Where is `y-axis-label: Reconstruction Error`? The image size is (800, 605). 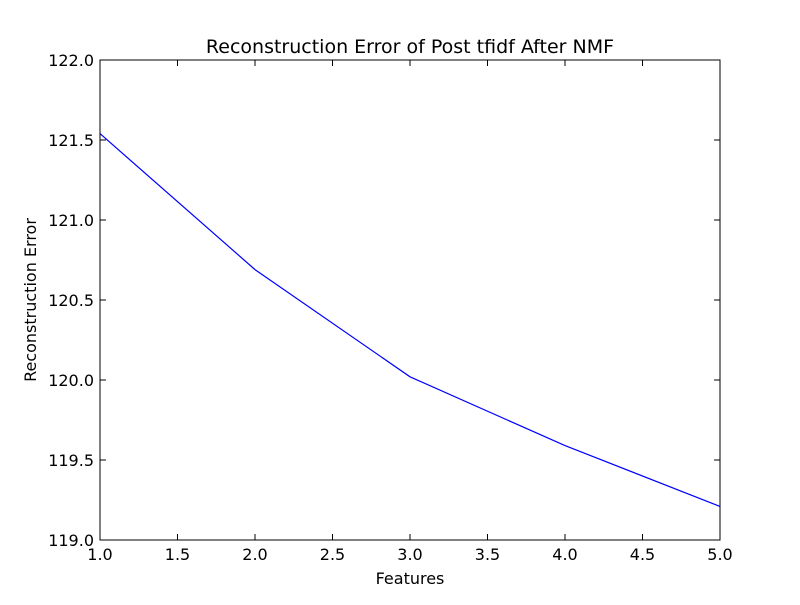
y-axis-label: Reconstruction Error is located at coordinates (30, 300).